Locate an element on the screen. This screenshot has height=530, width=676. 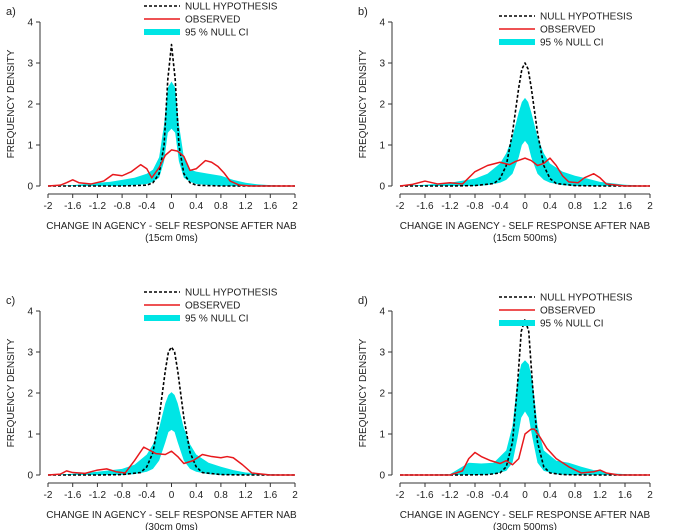
x-axis-sublabel: (15cm 0ms) is located at coordinates (171, 238).